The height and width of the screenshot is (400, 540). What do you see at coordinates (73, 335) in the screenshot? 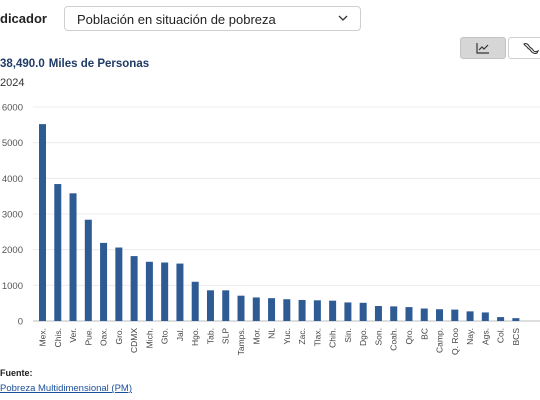
I see `x-tick-label: Ver.` at bounding box center [73, 335].